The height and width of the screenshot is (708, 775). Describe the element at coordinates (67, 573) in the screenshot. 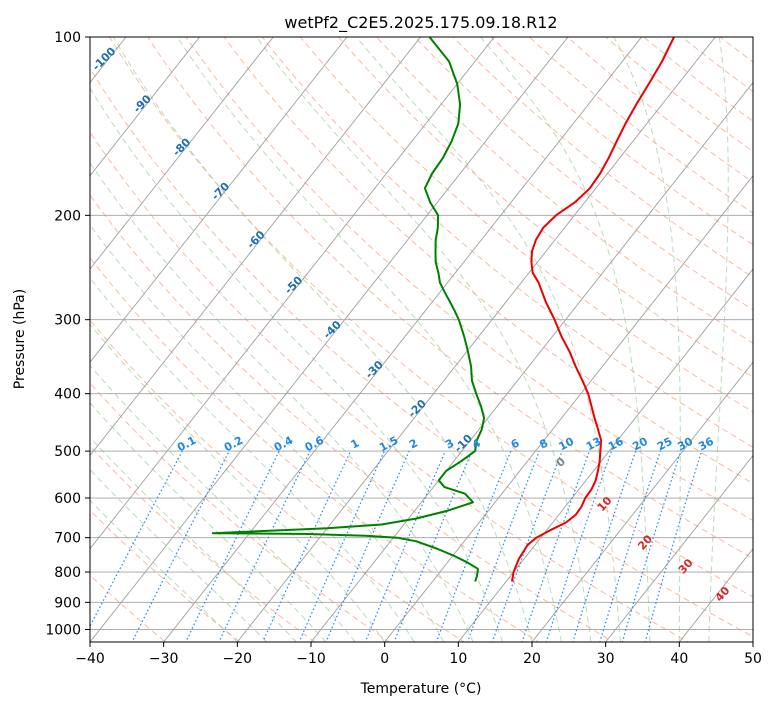

I see `y-tick-label: 800` at that location.